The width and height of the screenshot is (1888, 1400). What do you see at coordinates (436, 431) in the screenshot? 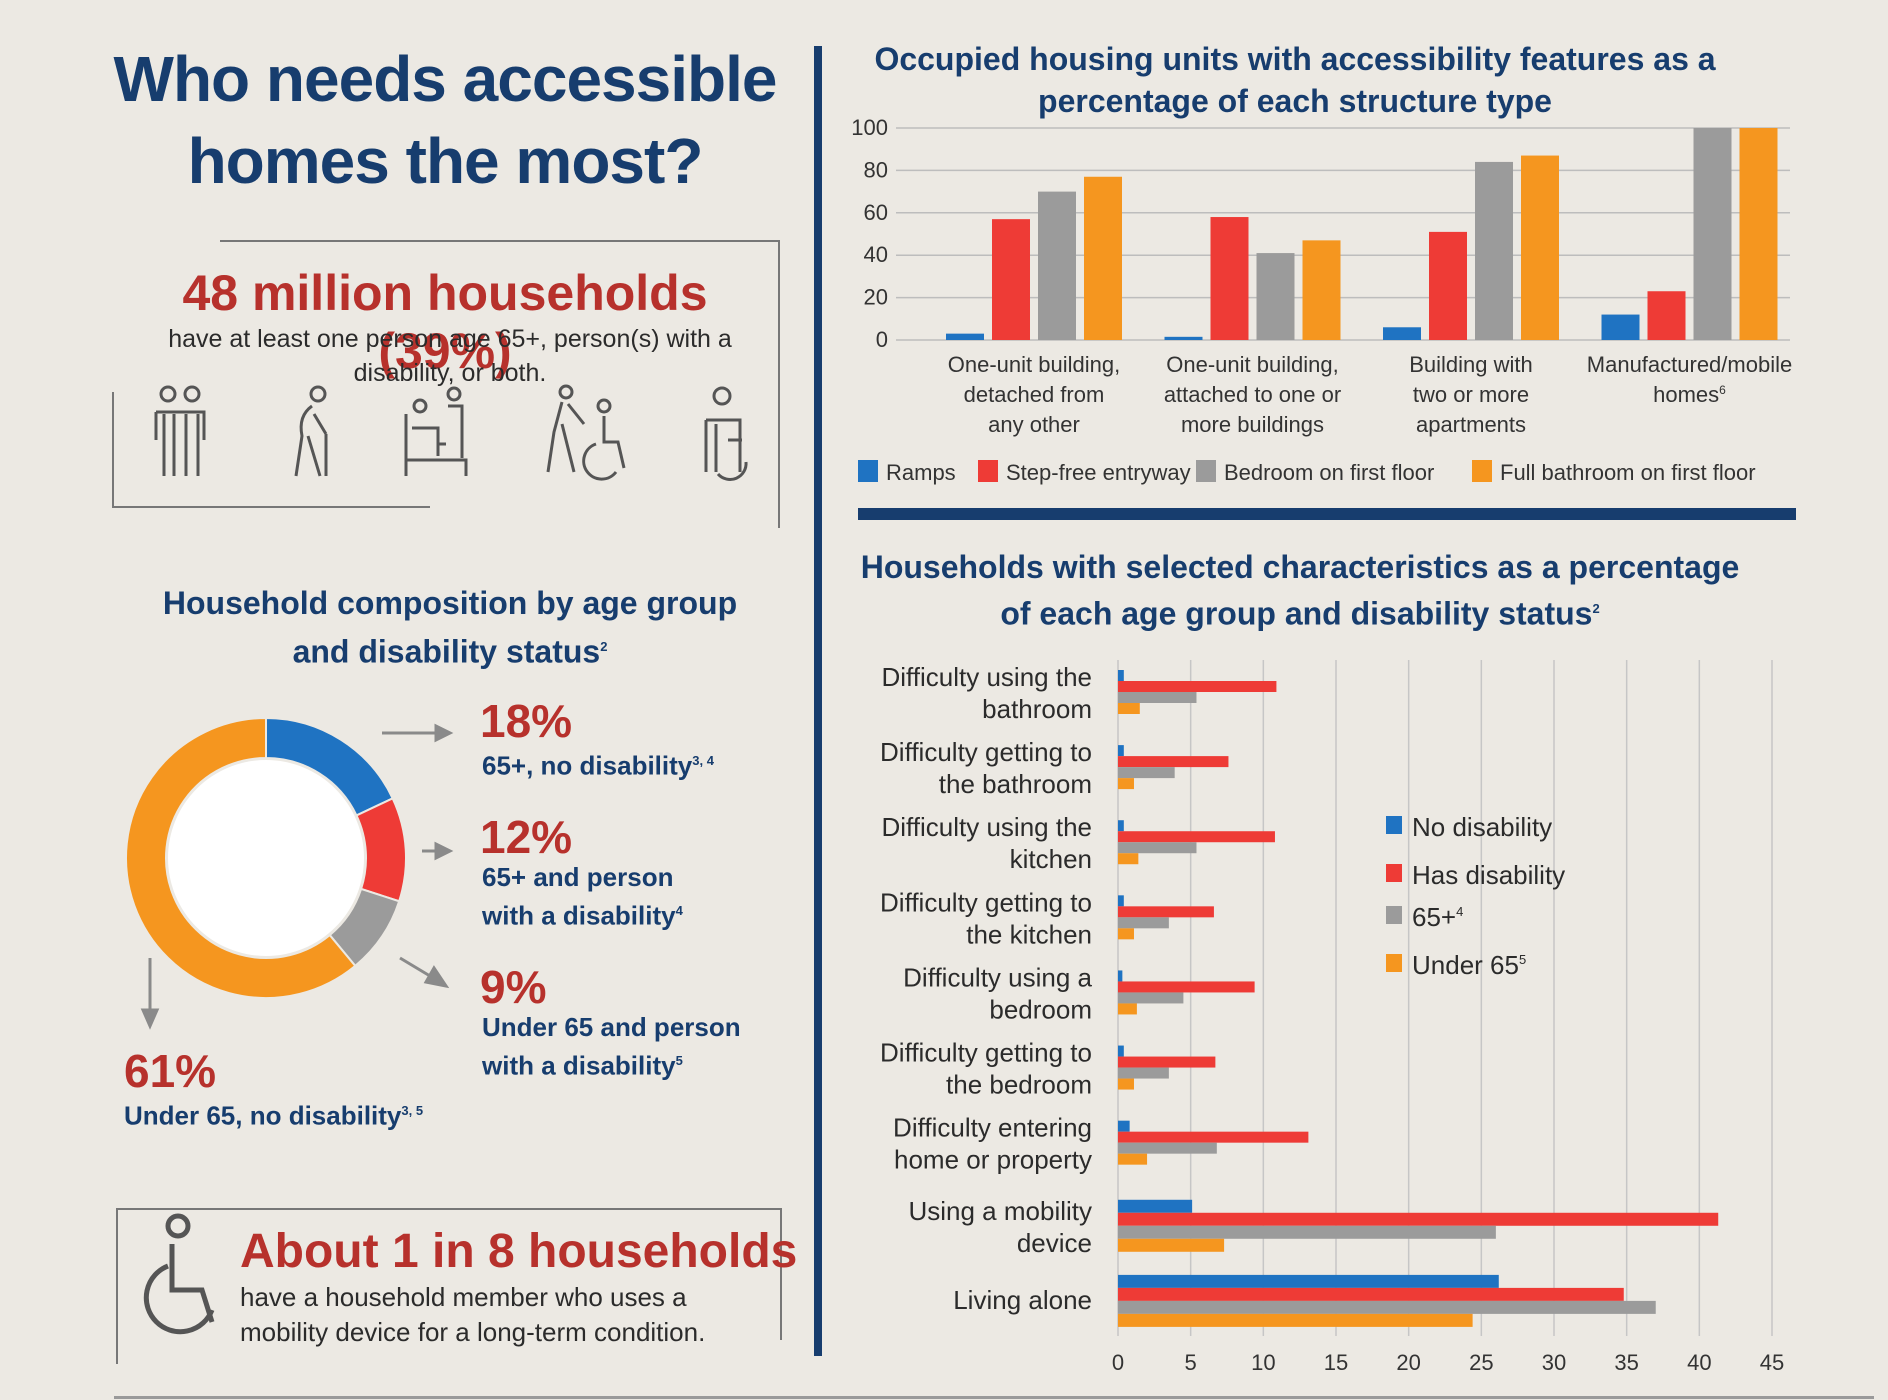
I see `person-in-bed-icon` at bounding box center [436, 431].